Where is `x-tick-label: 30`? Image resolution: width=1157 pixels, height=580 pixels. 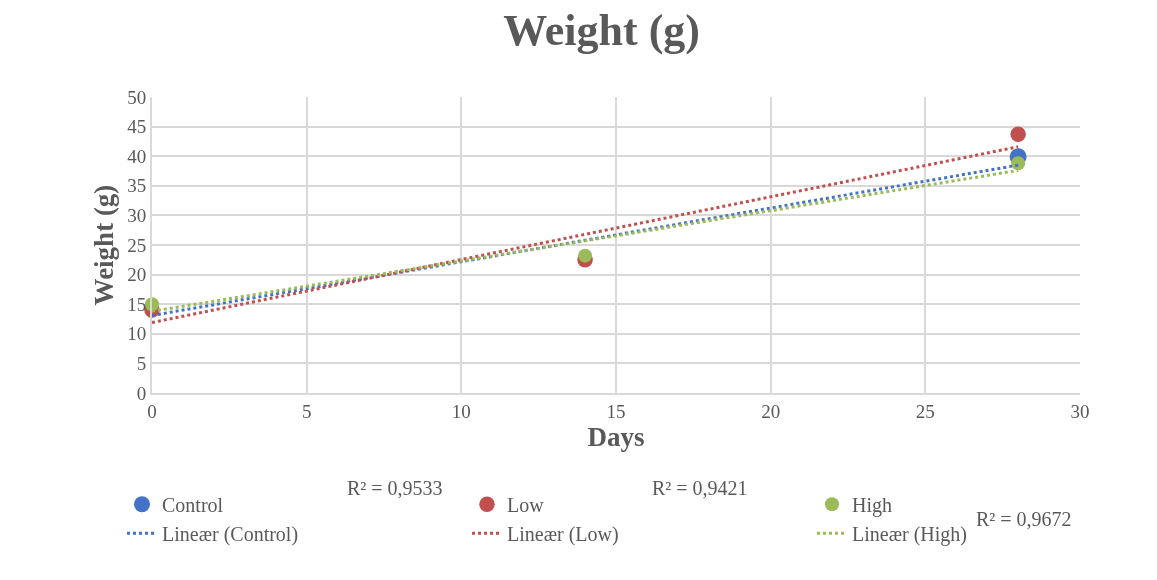
x-tick-label: 30 is located at coordinates (1080, 411).